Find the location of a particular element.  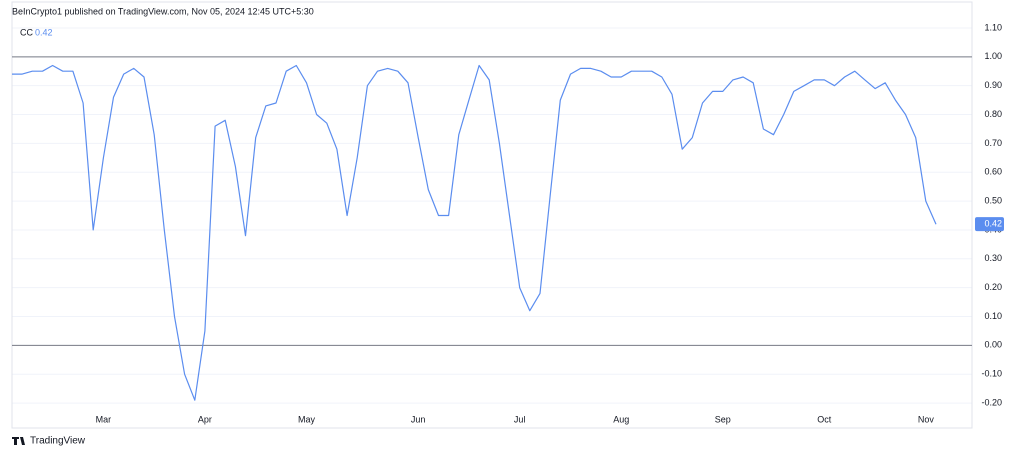

legend-value: 0.42 is located at coordinates (44, 32).